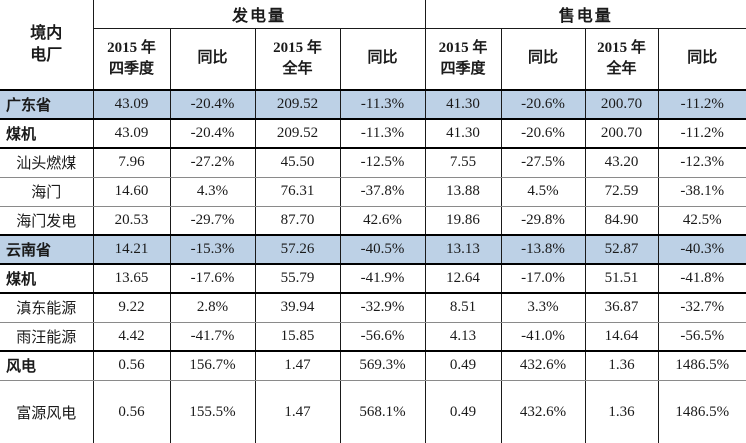 This screenshot has width=746, height=443. Describe the element at coordinates (213, 308) in the screenshot. I see `value-cell: 2.8%` at that location.